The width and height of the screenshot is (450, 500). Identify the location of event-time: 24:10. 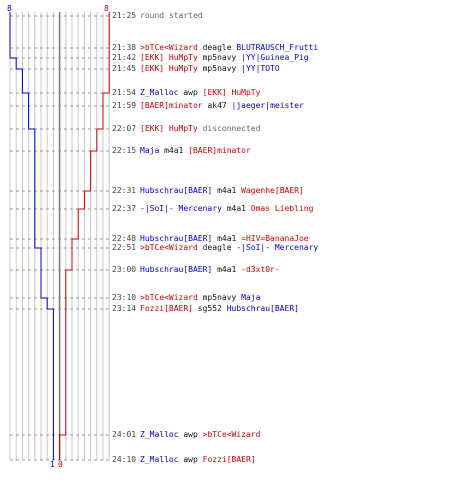
(124, 459).